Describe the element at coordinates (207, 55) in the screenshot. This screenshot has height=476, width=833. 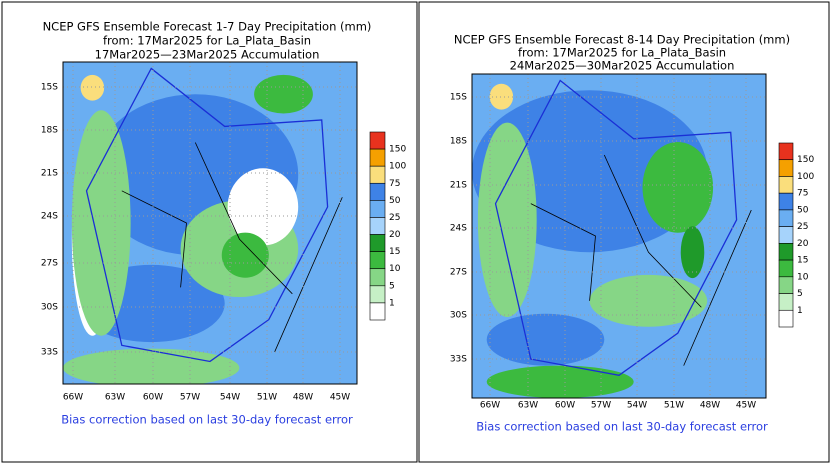
I see `title-line: 17Mar2025—23Mar2025 Accumulation` at that location.